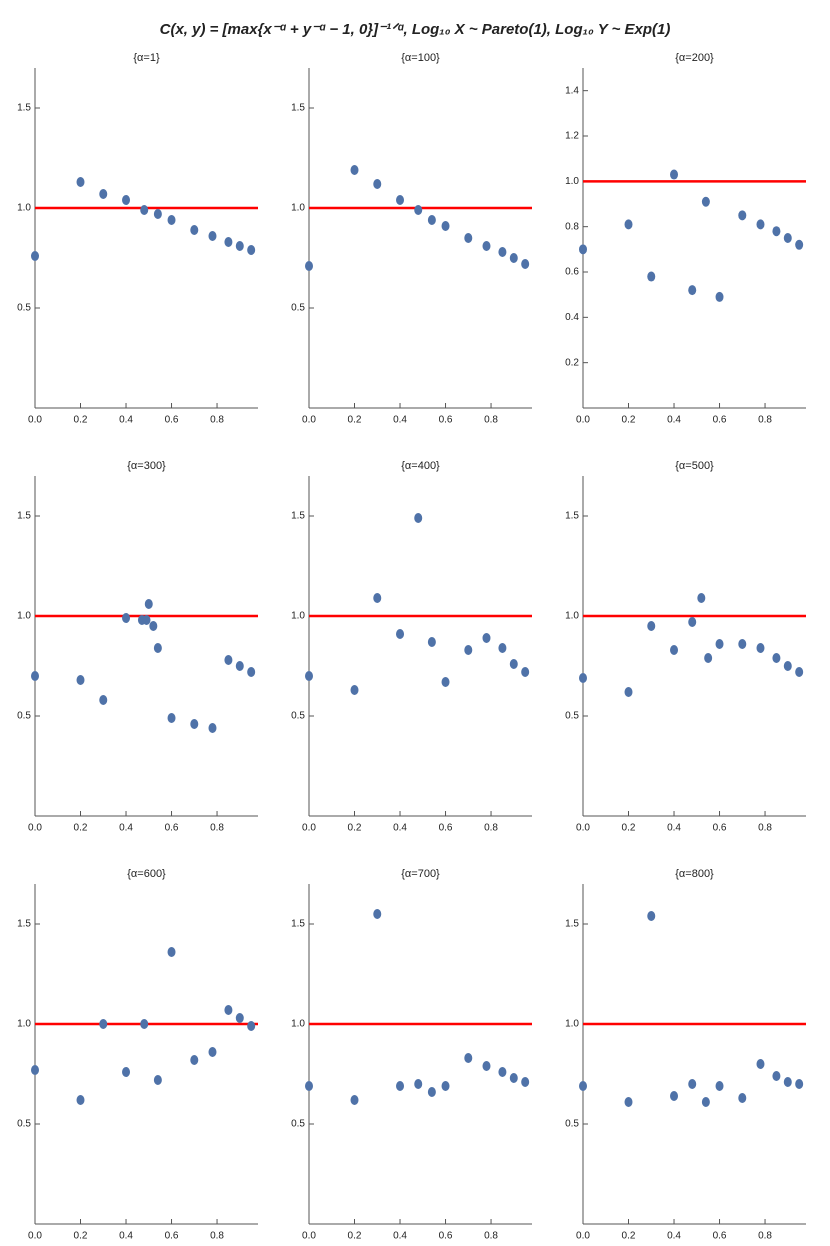 This screenshot has height=1246, width=830. I want to click on panel-title: {α=400}, so click(420, 466).